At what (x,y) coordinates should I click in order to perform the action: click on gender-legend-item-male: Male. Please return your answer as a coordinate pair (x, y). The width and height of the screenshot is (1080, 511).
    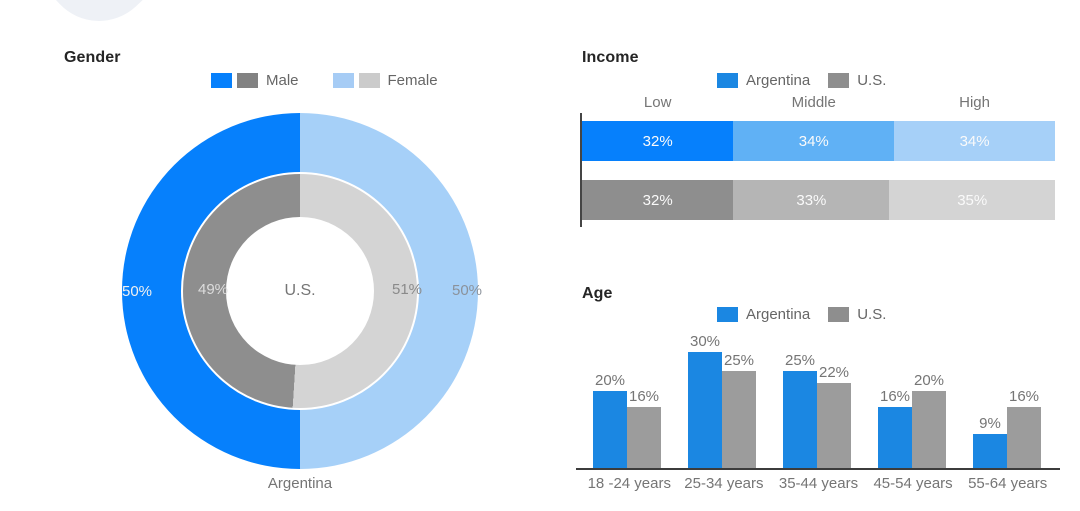
    Looking at the image, I should click on (255, 80).